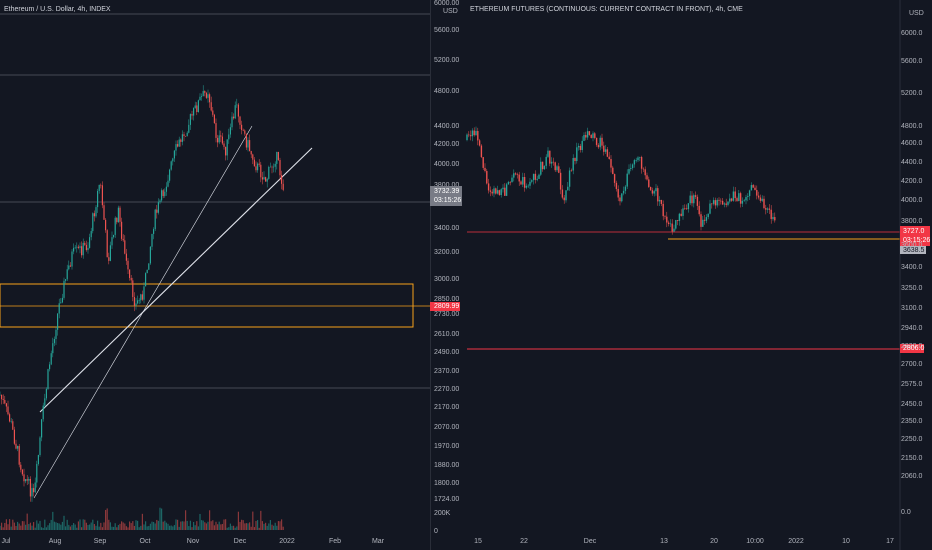 Image resolution: width=932 pixels, height=550 pixels. I want to click on left-x-tick: Mar, so click(378, 541).